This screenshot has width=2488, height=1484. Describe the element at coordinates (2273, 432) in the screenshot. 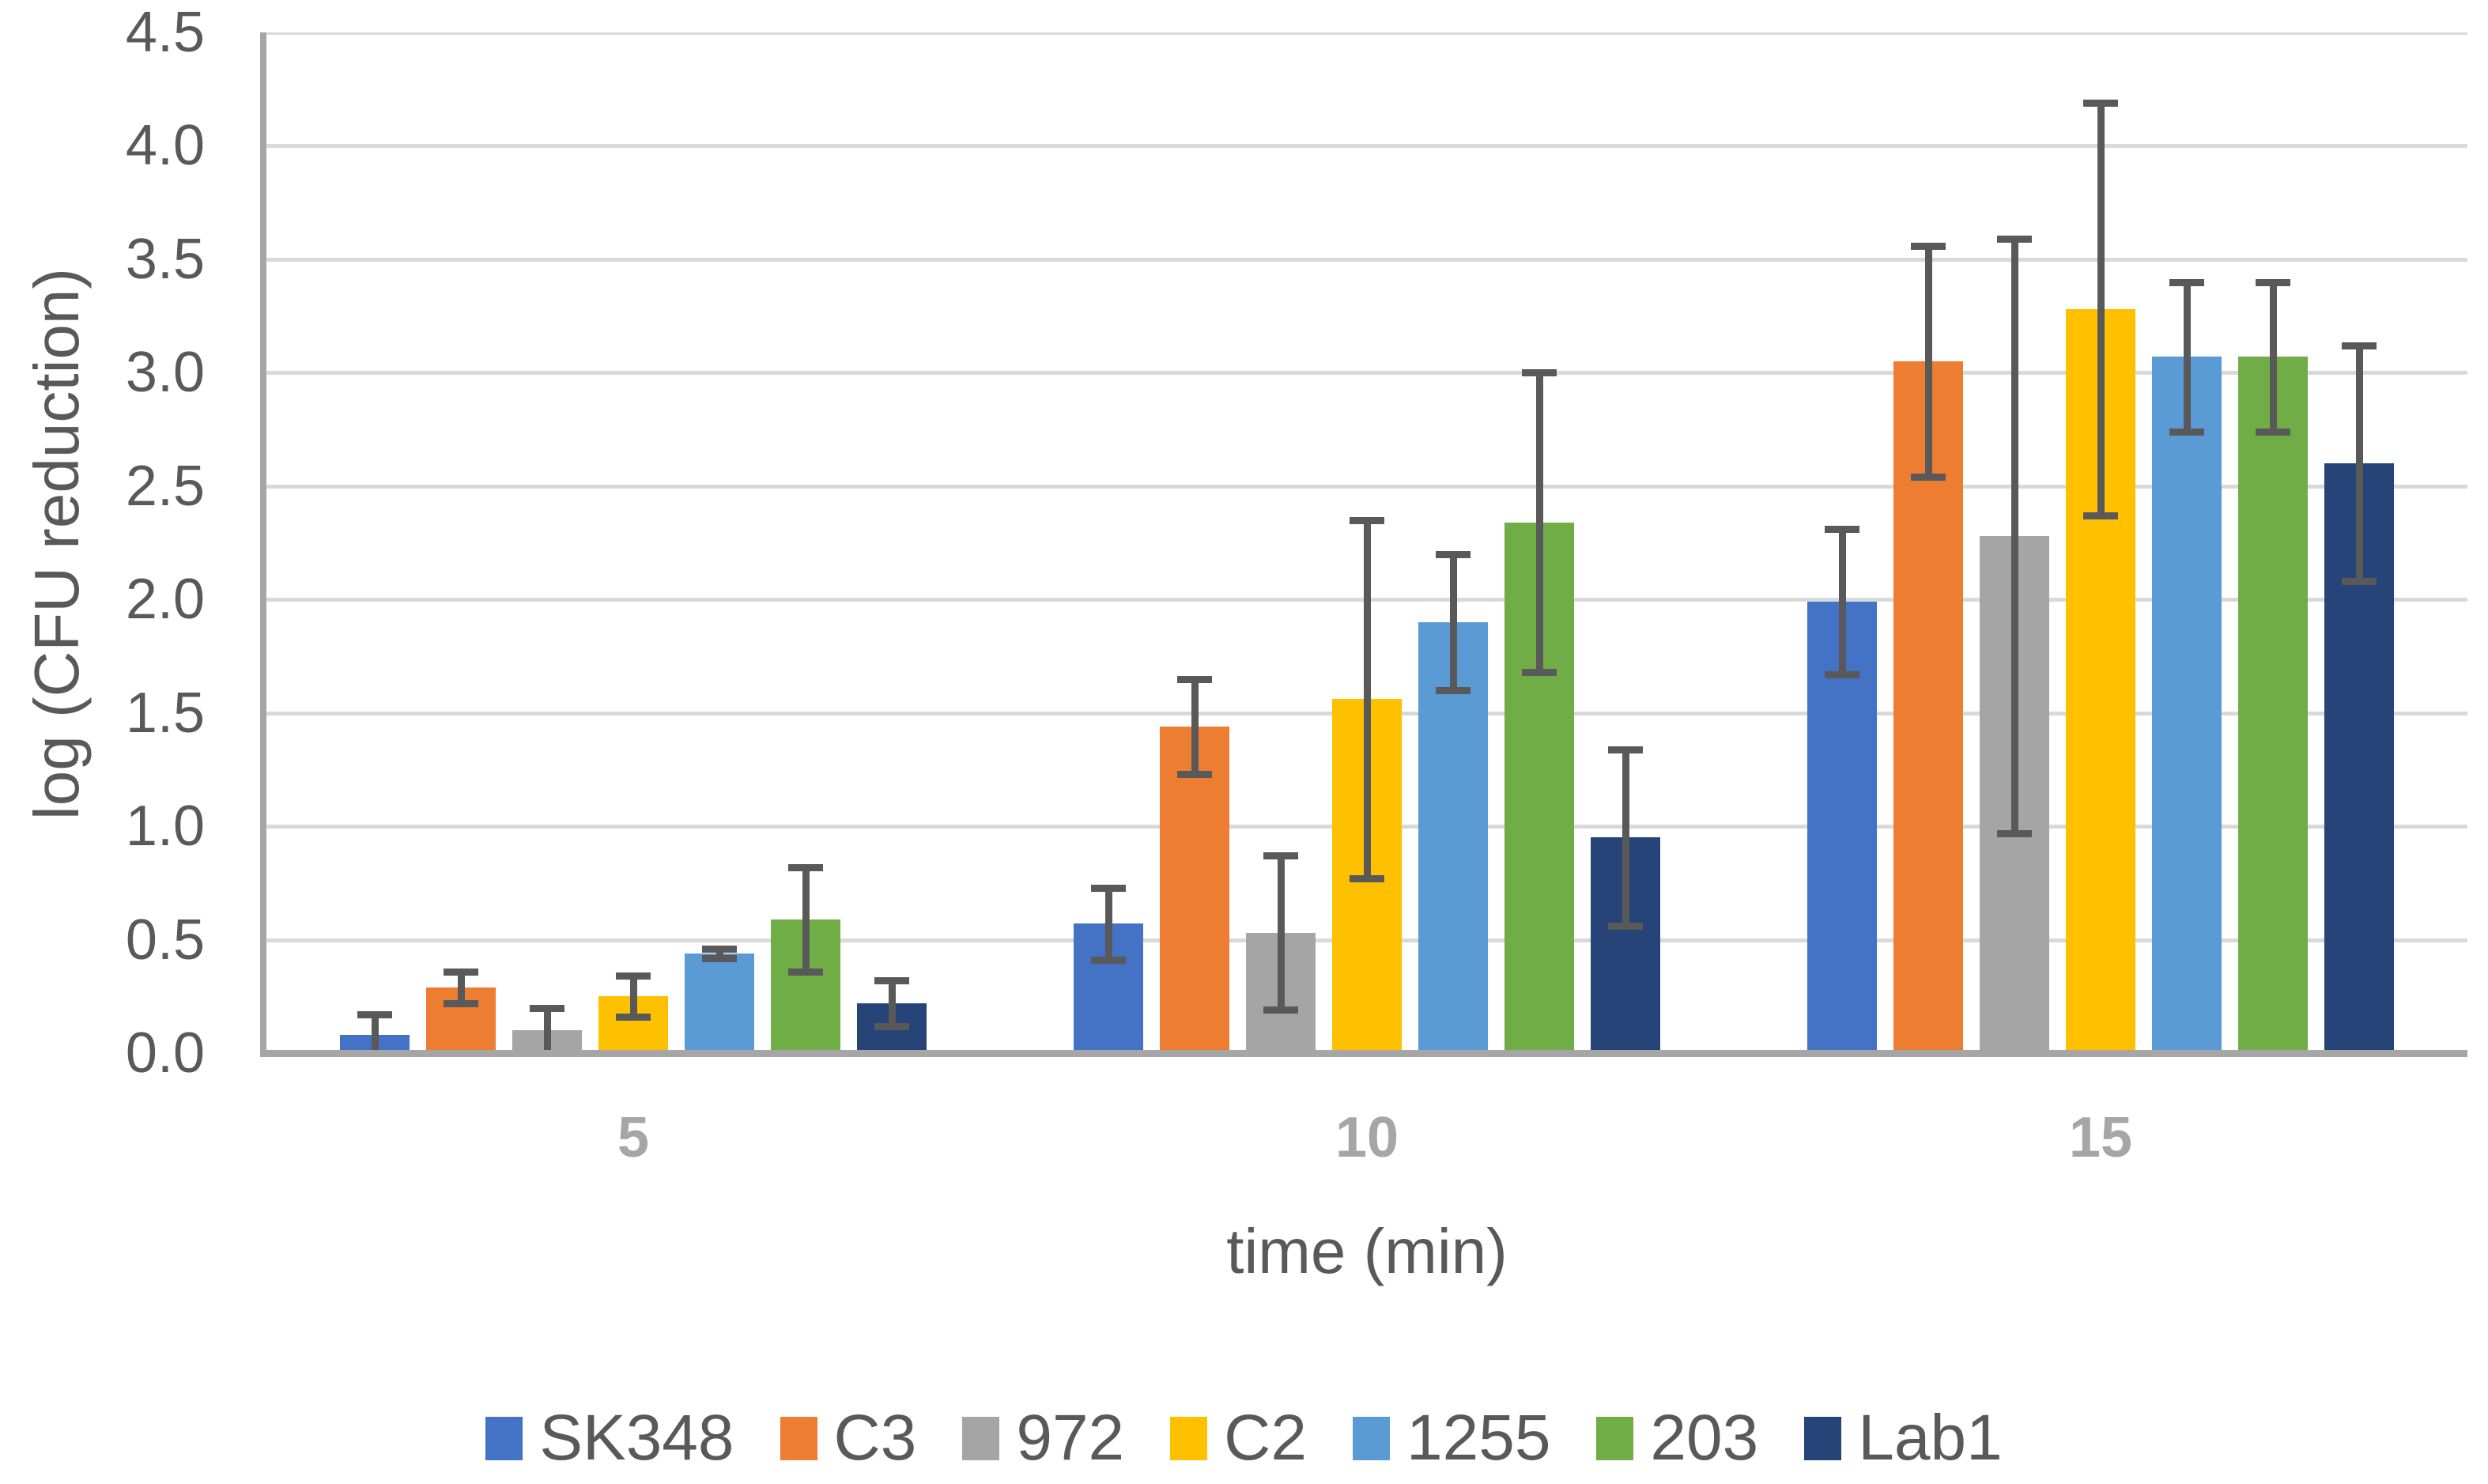

I see `error-cap-bottom-203-15min` at that location.